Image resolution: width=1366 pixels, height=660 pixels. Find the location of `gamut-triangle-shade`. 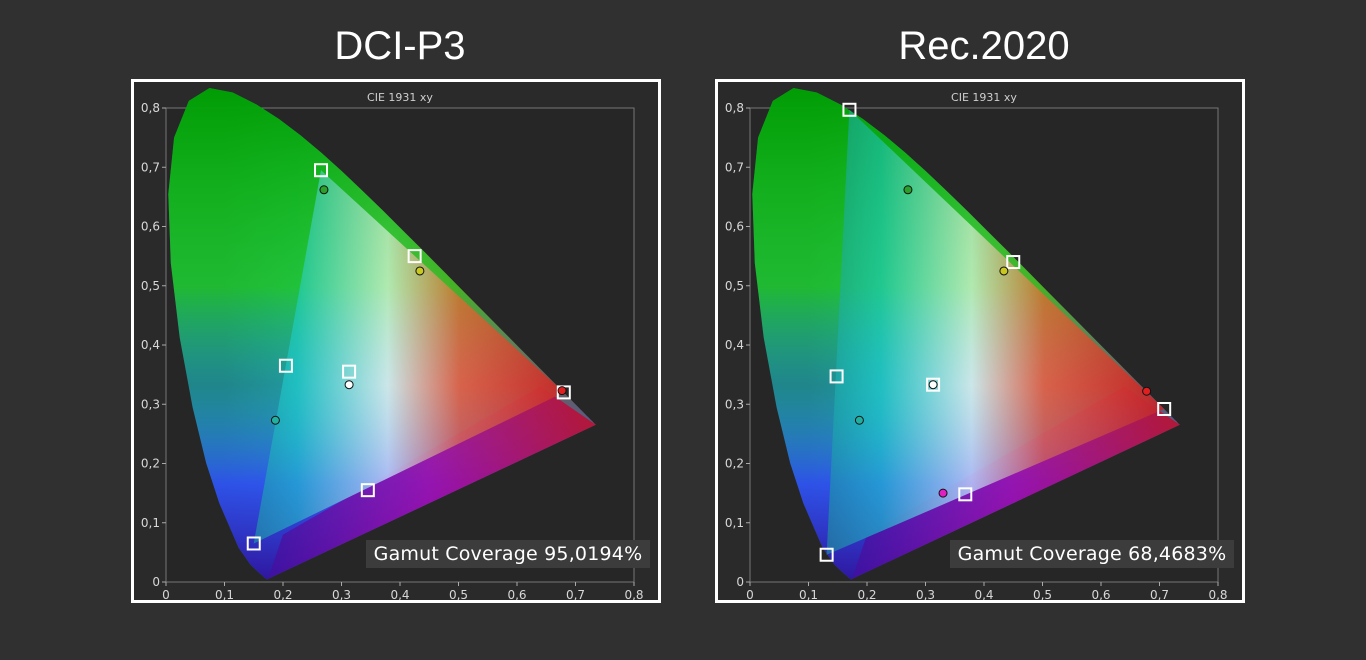

gamut-triangle-shade is located at coordinates (408, 357).